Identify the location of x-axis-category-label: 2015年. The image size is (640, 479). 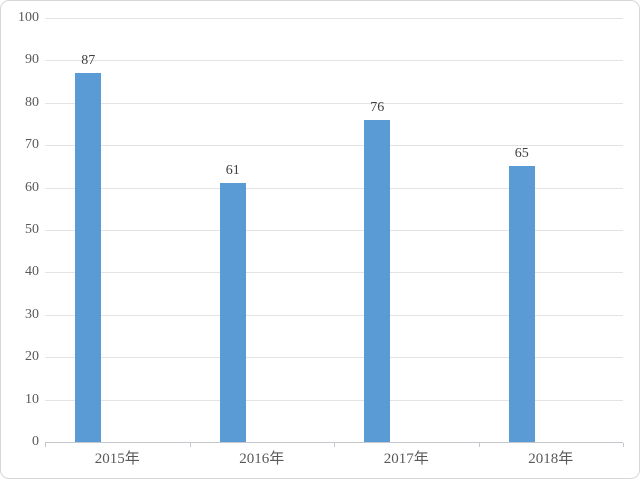
(117, 459).